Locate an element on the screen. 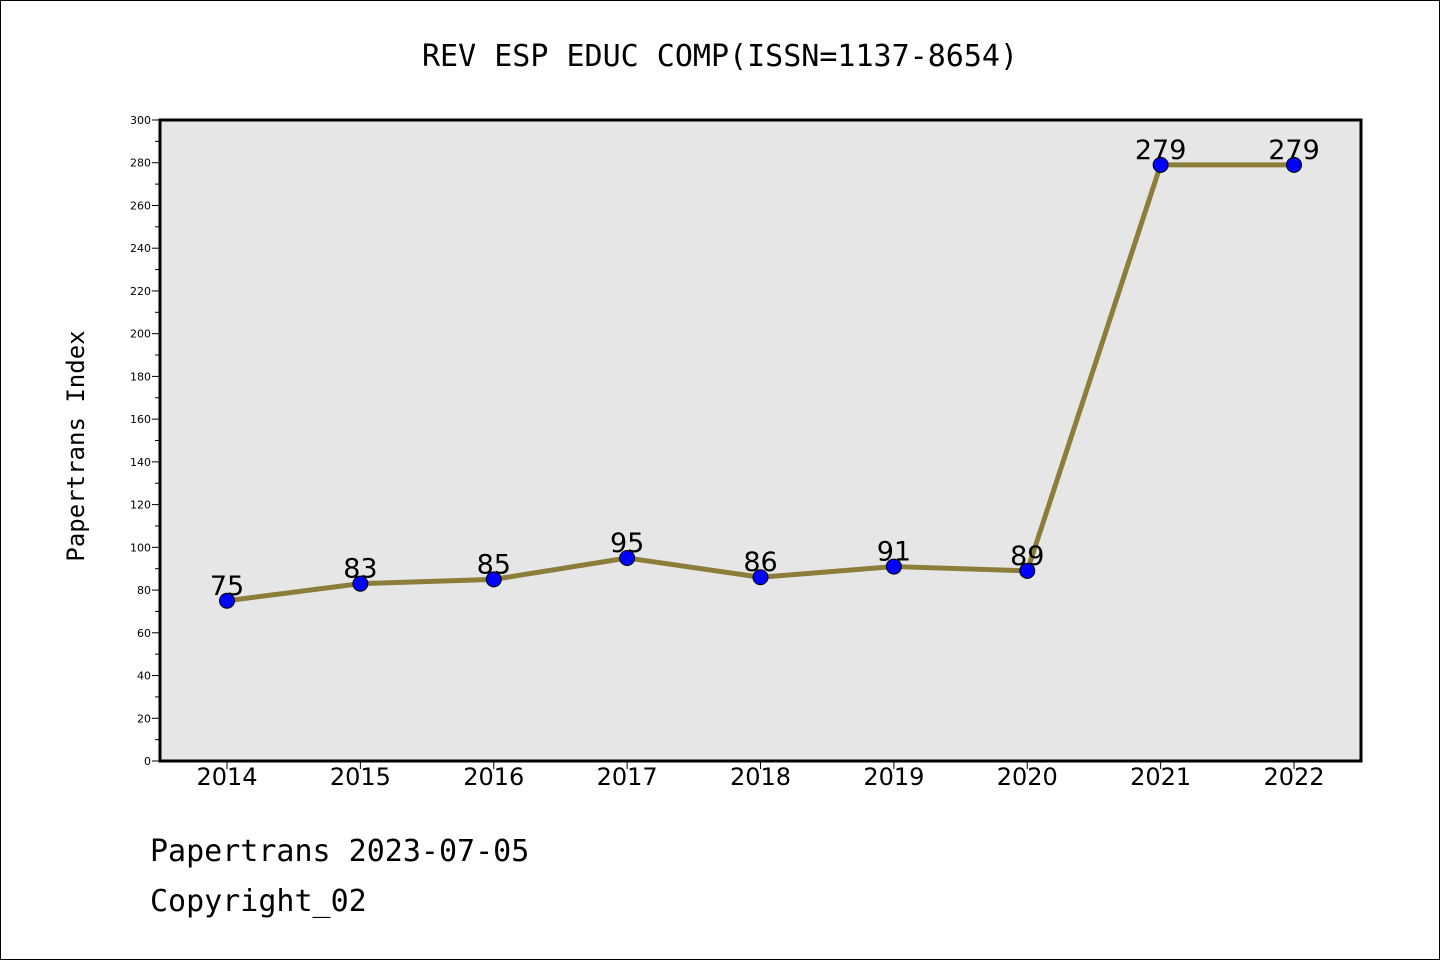  y-tick-label: 20 is located at coordinates (144, 718).